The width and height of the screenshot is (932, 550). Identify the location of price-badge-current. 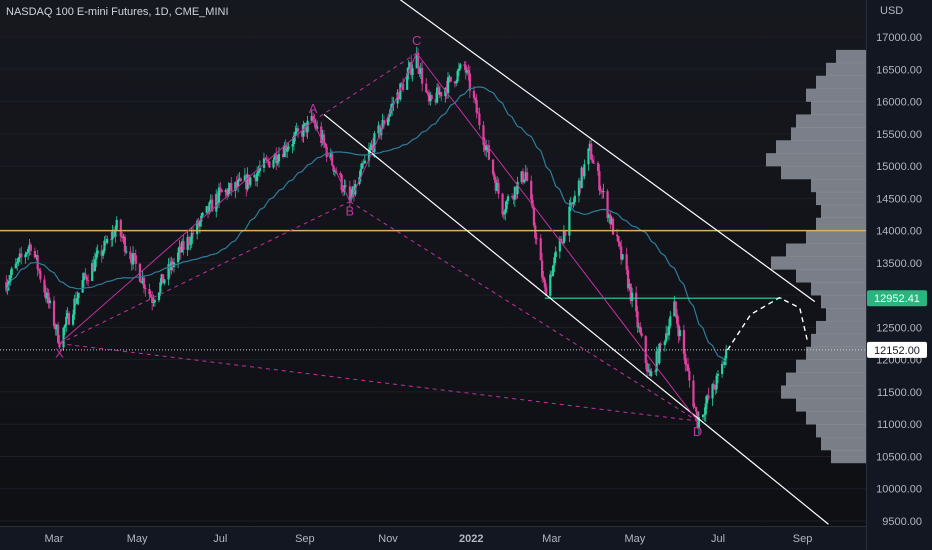
(897, 349).